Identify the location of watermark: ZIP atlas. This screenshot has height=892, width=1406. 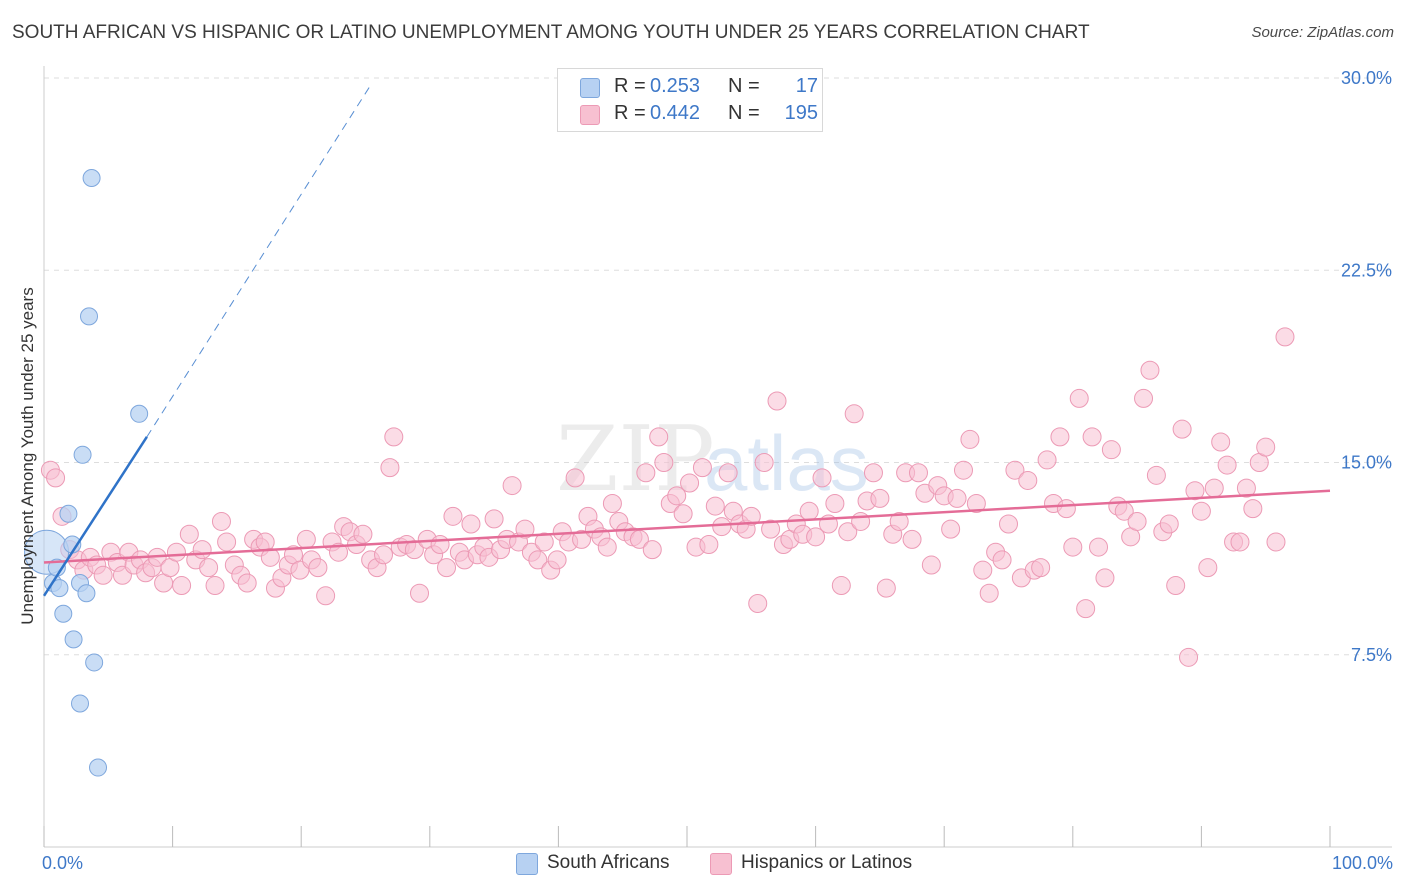
(712, 459).